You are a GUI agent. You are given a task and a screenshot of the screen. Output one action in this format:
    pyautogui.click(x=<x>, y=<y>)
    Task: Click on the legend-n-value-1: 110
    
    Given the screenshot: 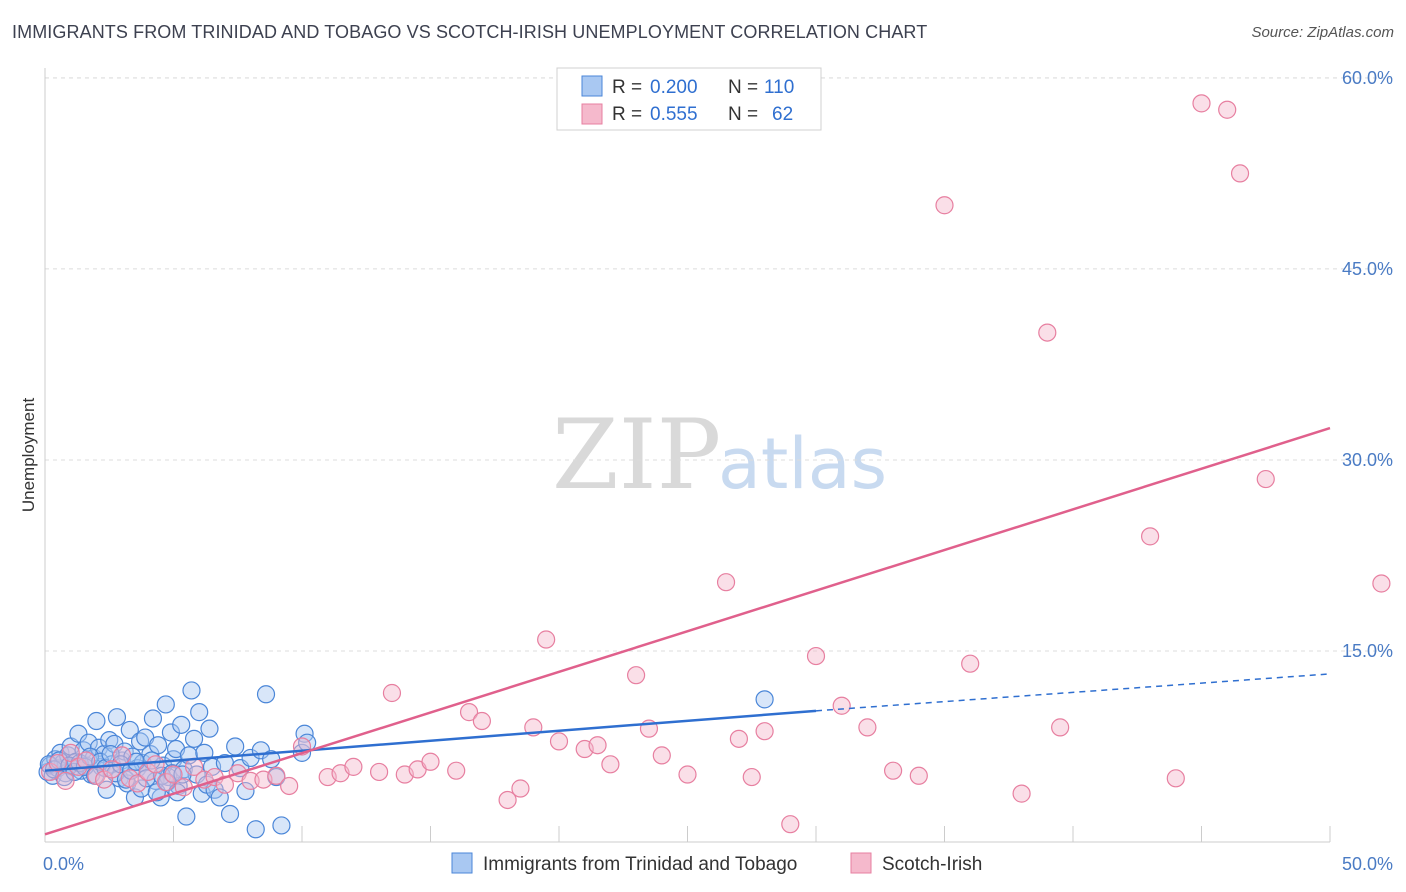 What is the action you would take?
    pyautogui.click(x=779, y=87)
    